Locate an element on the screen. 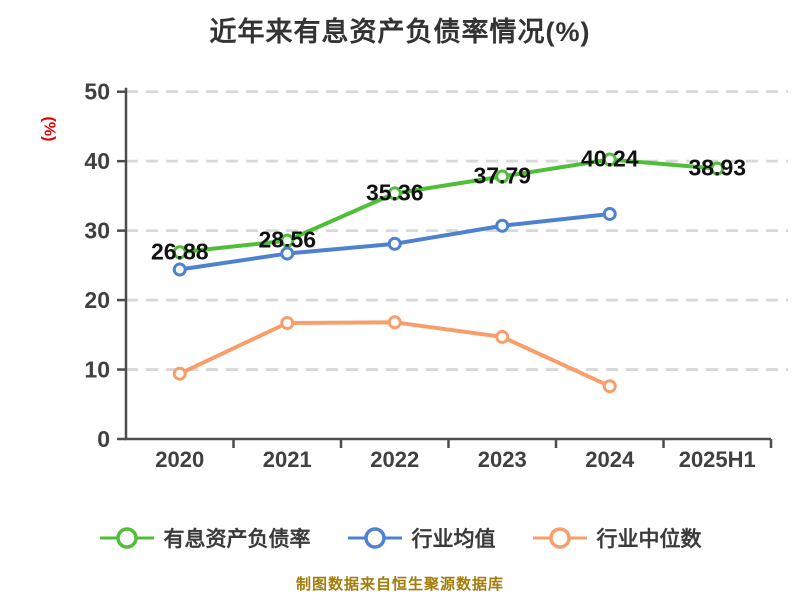 The width and height of the screenshot is (800, 600). chart-title: 近年来有息资产负债率情况(%) is located at coordinates (400, 32).